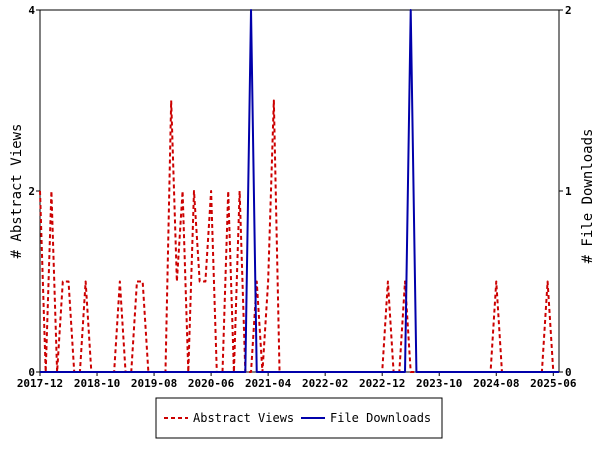 The width and height of the screenshot is (600, 450). I want to click on legend-box, so click(299, 418).